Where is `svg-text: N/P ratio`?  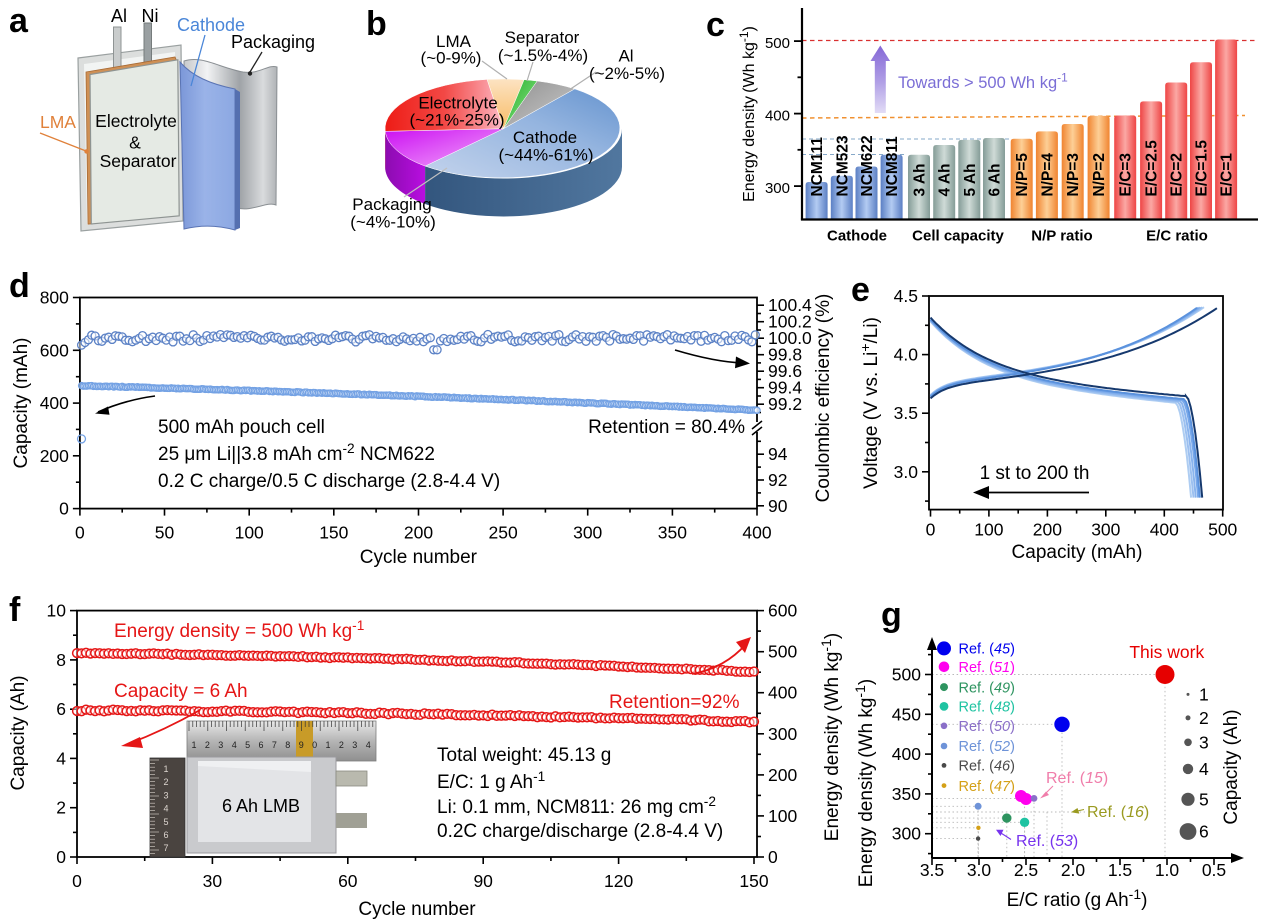 svg-text: N/P ratio is located at coordinates (1061, 236).